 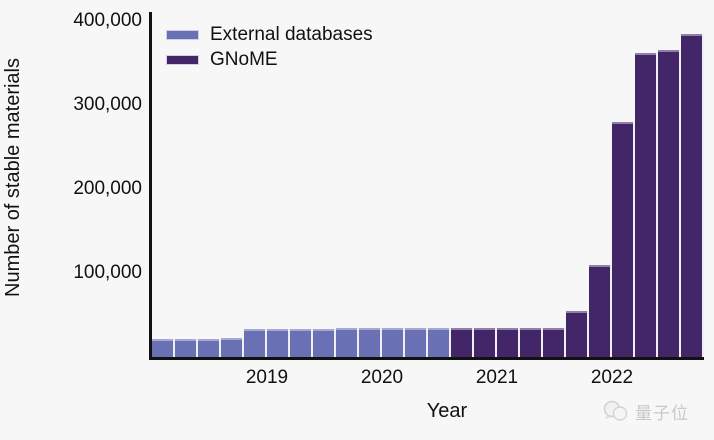 I want to click on y-axis-title: Number of stable materials, so click(x=13, y=178).